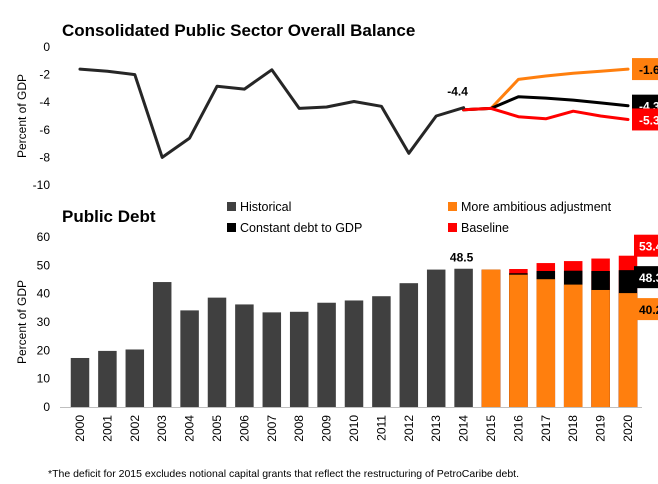 The width and height of the screenshot is (658, 484). What do you see at coordinates (231, 206) in the screenshot?
I see `legend-swatch-historical` at bounding box center [231, 206].